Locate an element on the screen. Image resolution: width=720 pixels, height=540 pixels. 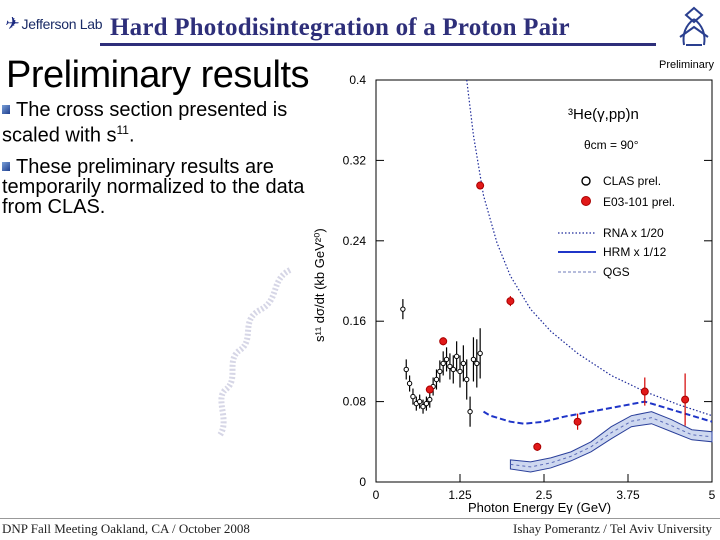
x-tick-label: 2.5 is located at coordinates (544, 495).